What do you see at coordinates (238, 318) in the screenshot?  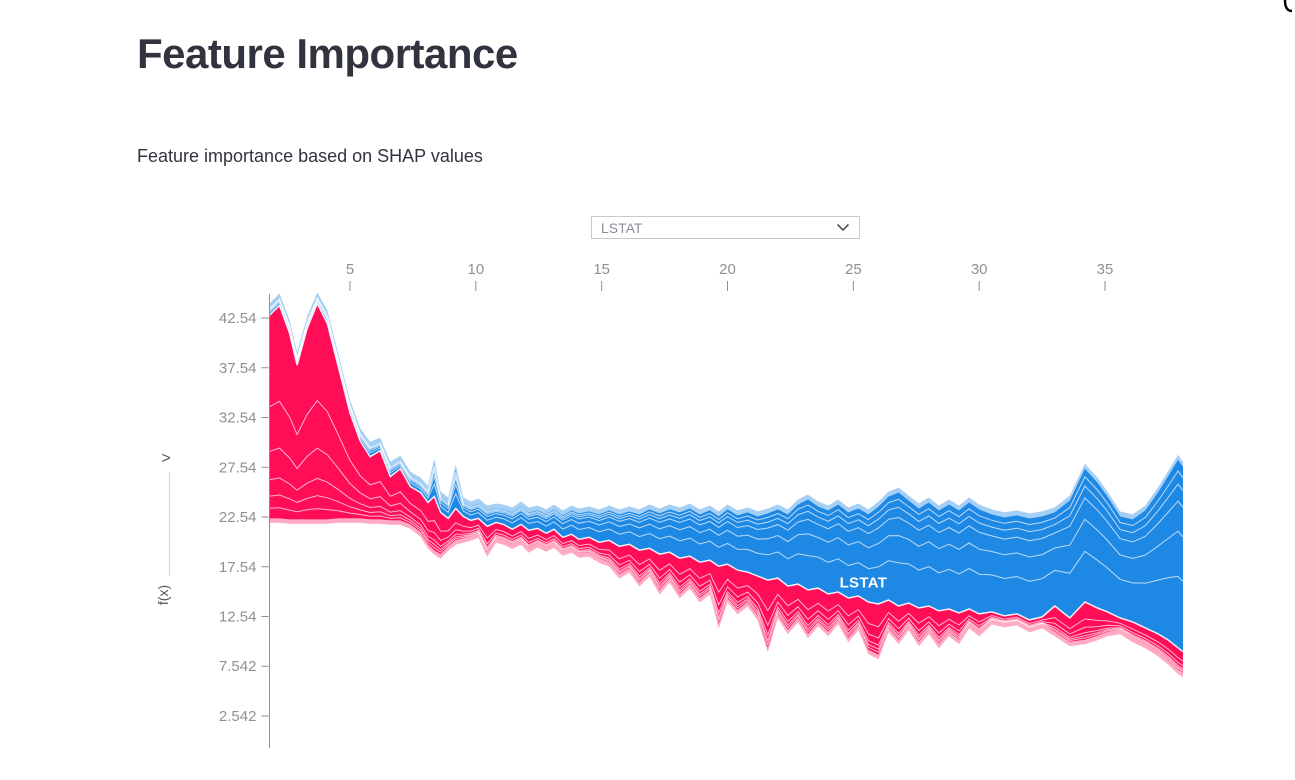 I see `y-tick-label: 42.54` at bounding box center [238, 318].